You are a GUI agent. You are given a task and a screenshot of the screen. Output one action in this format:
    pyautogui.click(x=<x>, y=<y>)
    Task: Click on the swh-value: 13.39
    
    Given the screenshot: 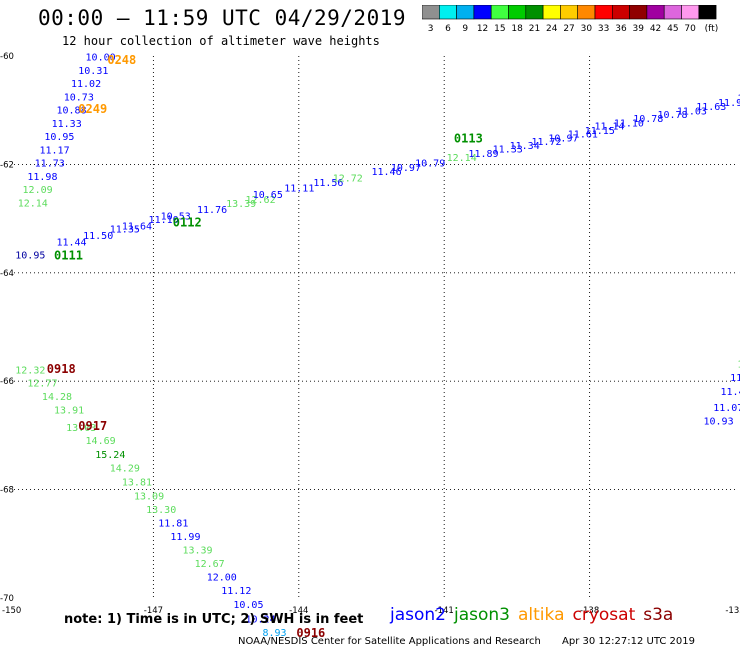 What is the action you would take?
    pyautogui.click(x=197, y=551)
    